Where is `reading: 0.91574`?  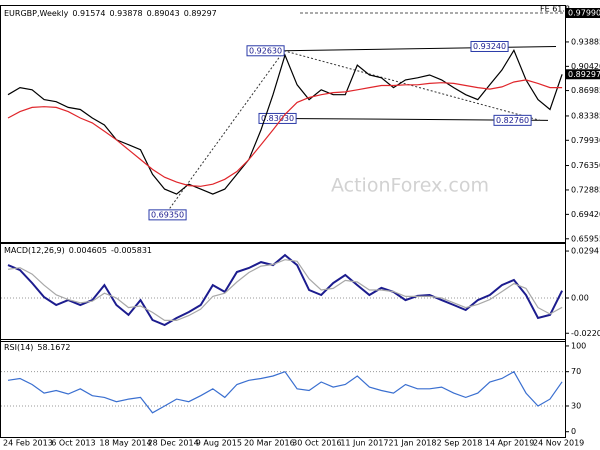 reading: 0.91574 is located at coordinates (88, 13).